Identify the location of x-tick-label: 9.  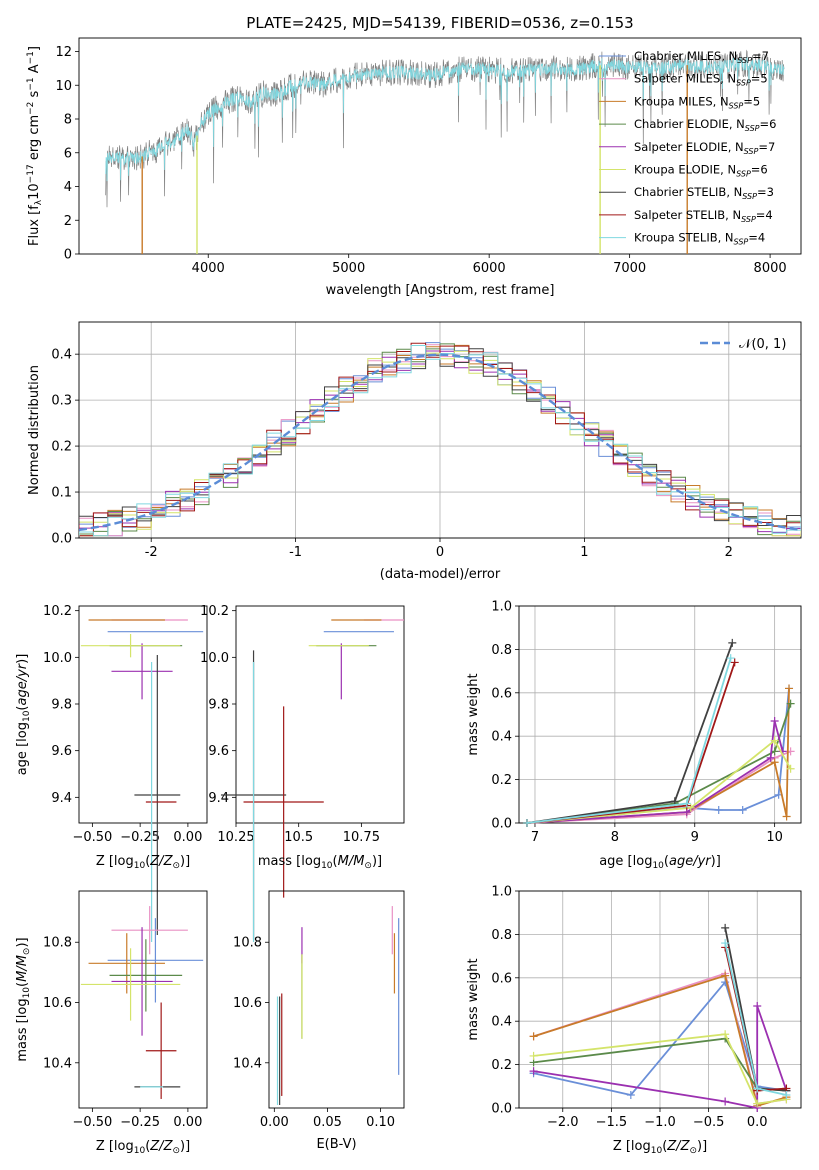
(695, 837).